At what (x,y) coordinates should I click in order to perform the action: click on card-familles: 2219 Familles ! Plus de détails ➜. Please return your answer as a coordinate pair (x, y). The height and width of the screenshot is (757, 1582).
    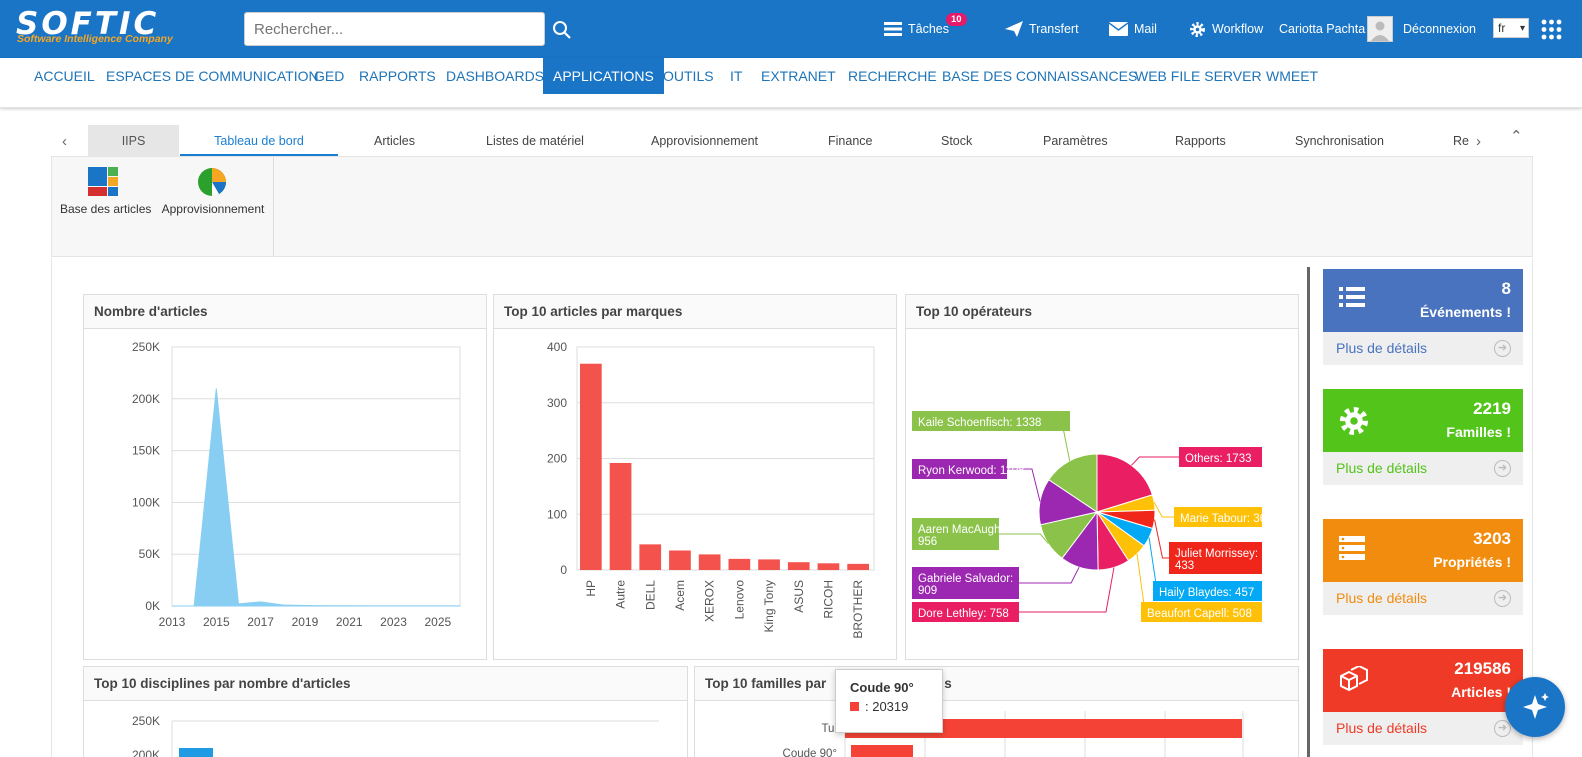
    Looking at the image, I should click on (1423, 437).